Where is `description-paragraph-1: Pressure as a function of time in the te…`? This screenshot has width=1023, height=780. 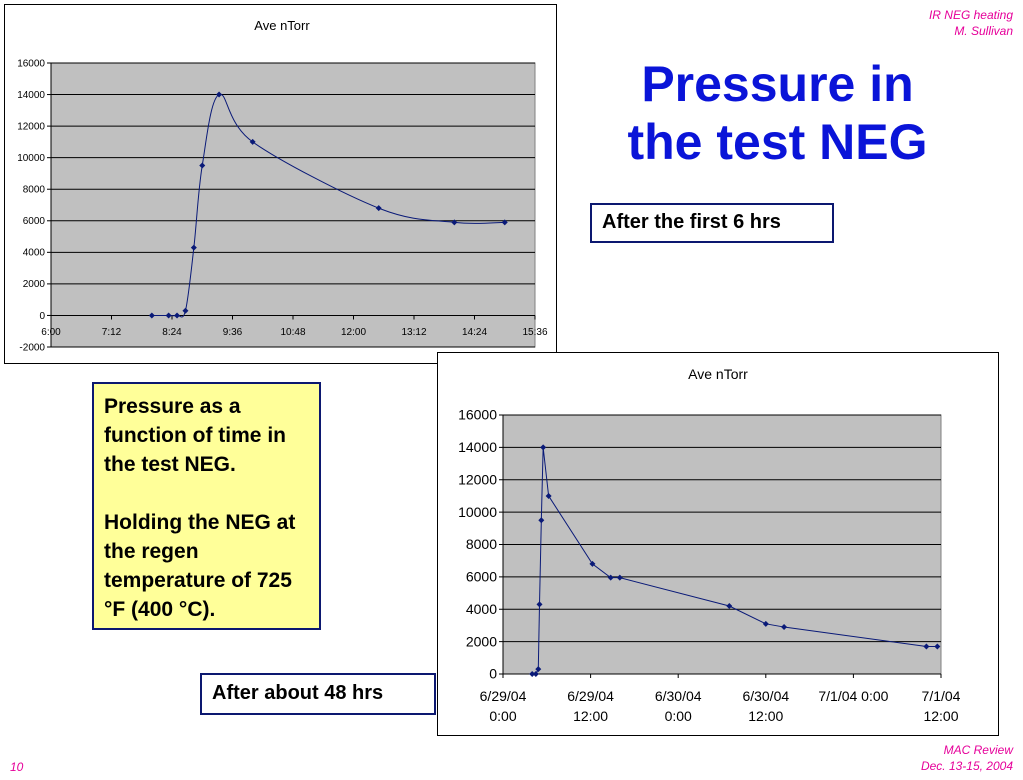 description-paragraph-1: Pressure as a function of time in the te… is located at coordinates (195, 435).